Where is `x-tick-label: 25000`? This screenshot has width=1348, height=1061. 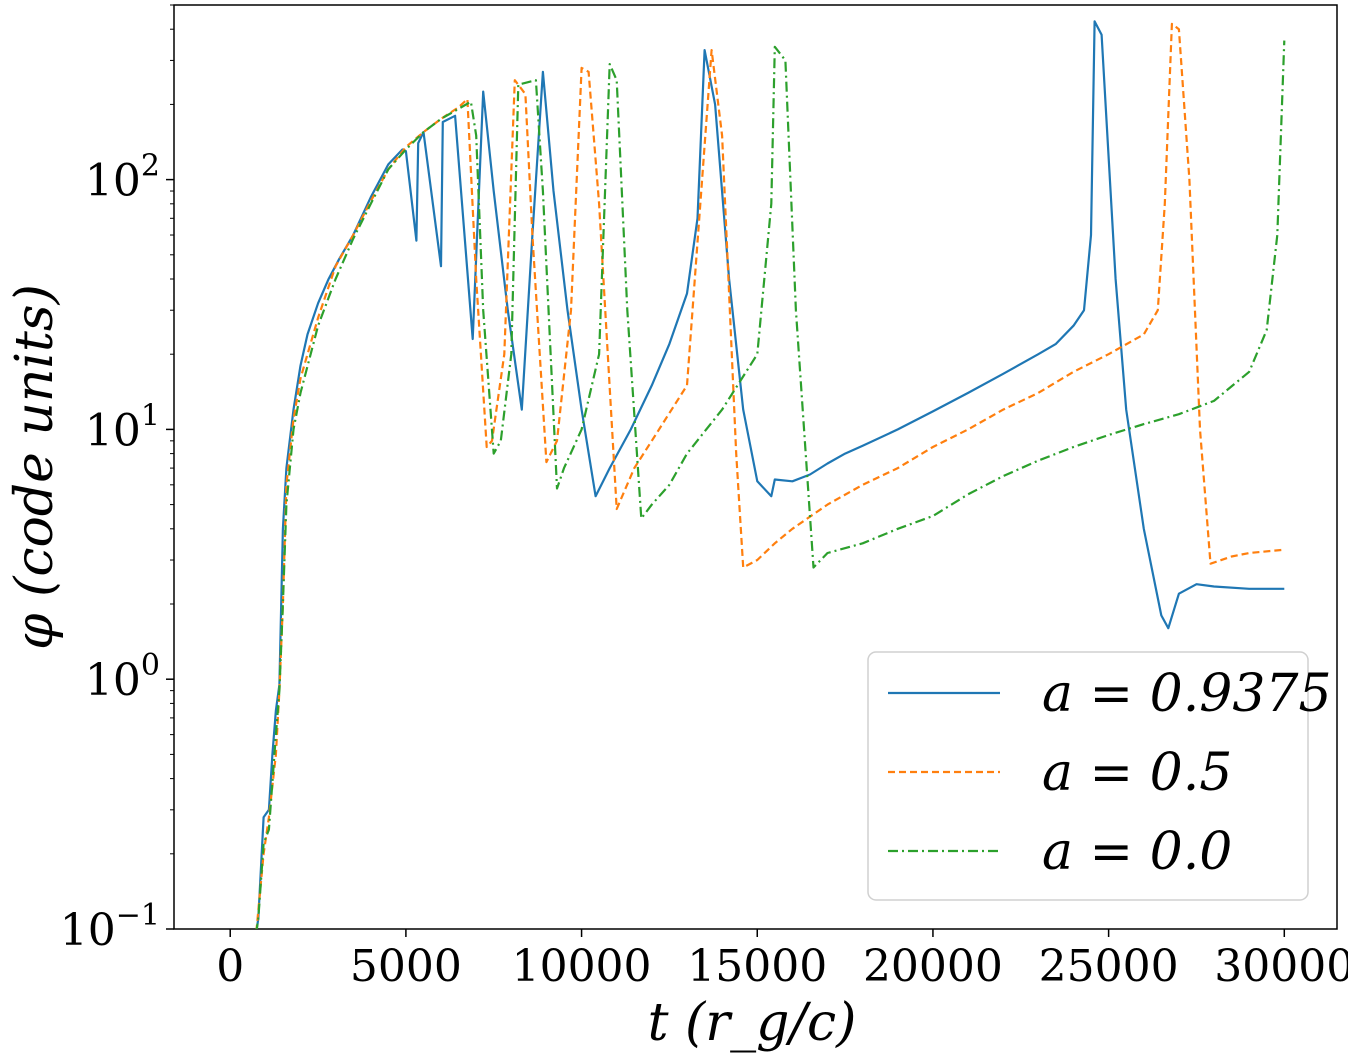
x-tick-label: 25000 is located at coordinates (1109, 966).